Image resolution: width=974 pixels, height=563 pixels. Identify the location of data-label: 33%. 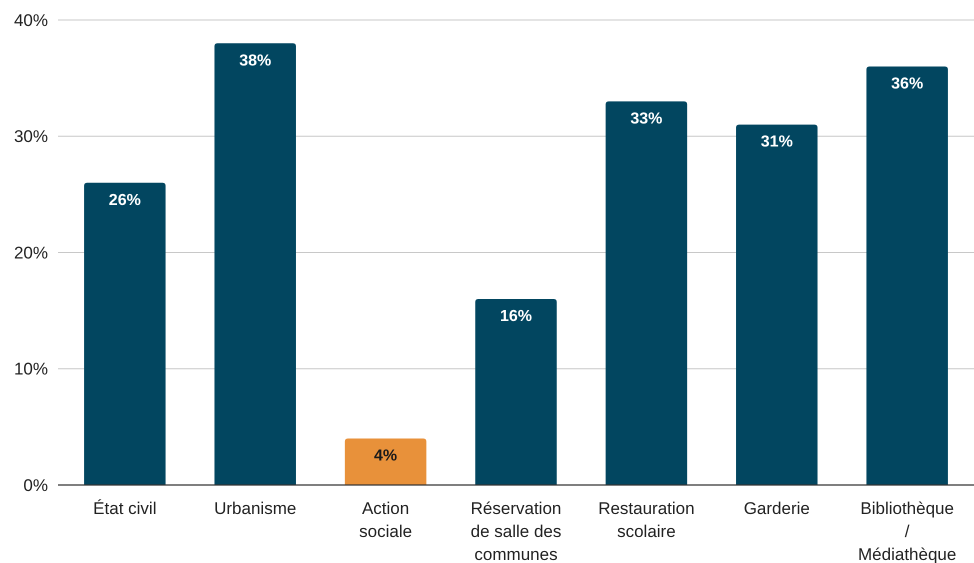
(646, 119).